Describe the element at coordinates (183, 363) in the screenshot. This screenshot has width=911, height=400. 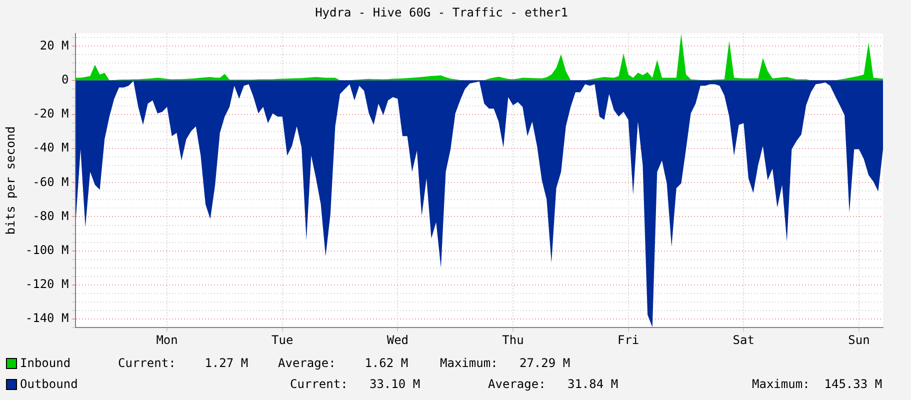
I see `text: Current: 1.27 M` at that location.